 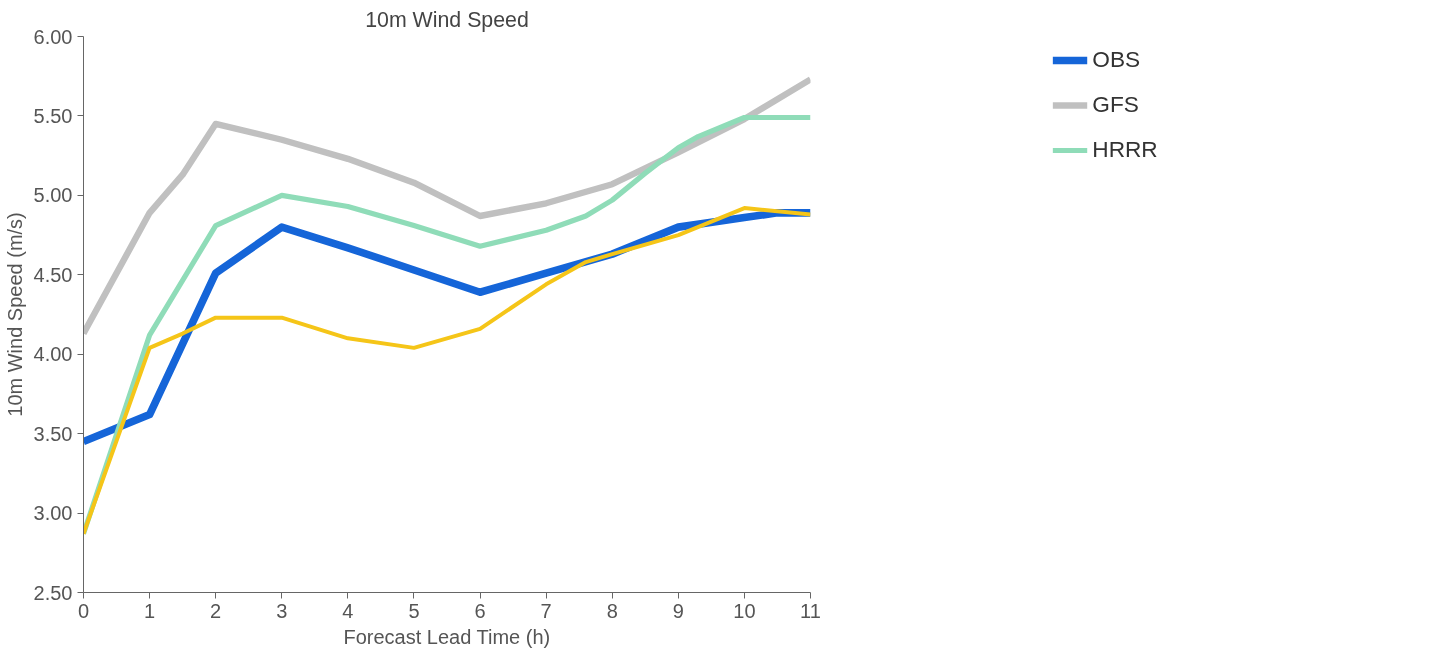 What do you see at coordinates (414, 610) in the screenshot?
I see `x-tick-label: 5` at bounding box center [414, 610].